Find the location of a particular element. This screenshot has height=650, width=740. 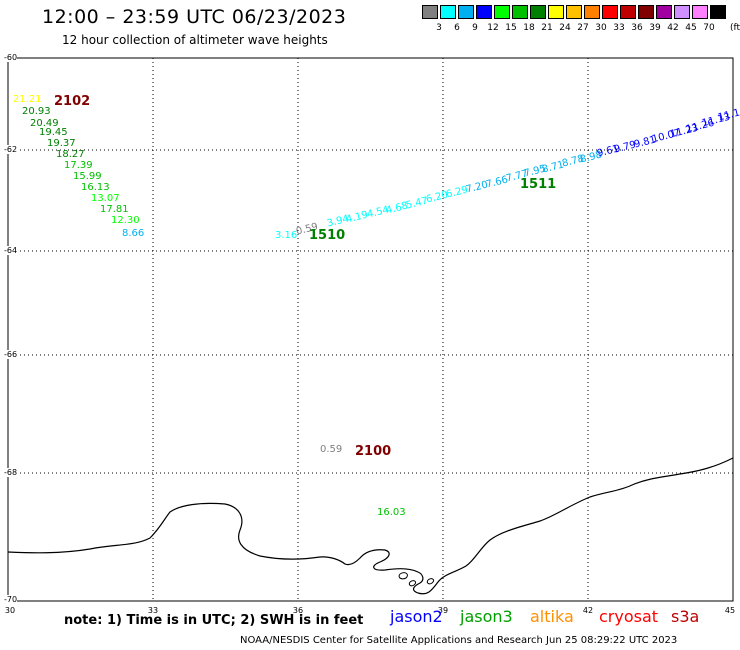

color-scale-tick: 30 is located at coordinates (601, 28).